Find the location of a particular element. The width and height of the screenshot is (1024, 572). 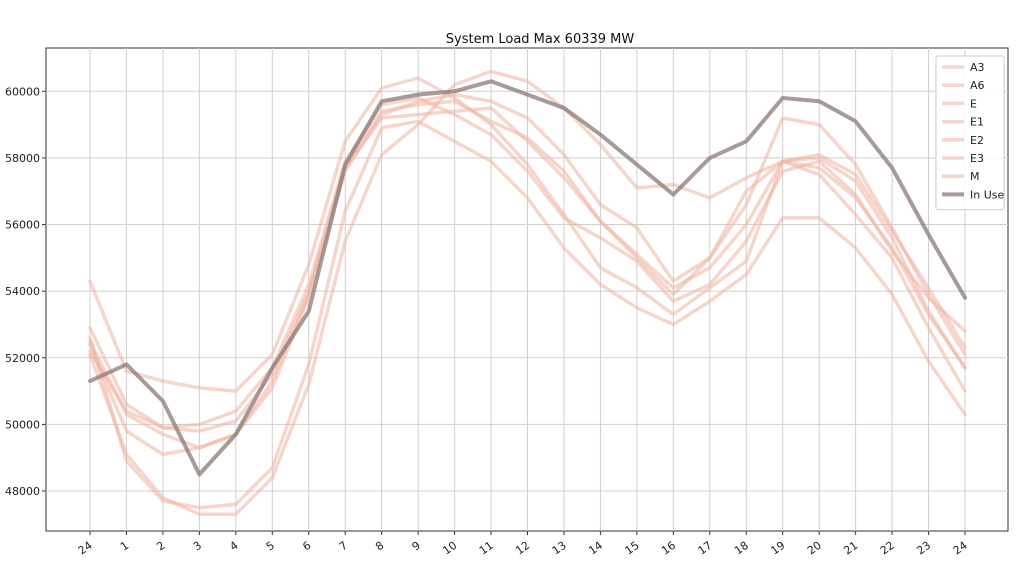

x-tick-label: 1 is located at coordinates (124, 546).